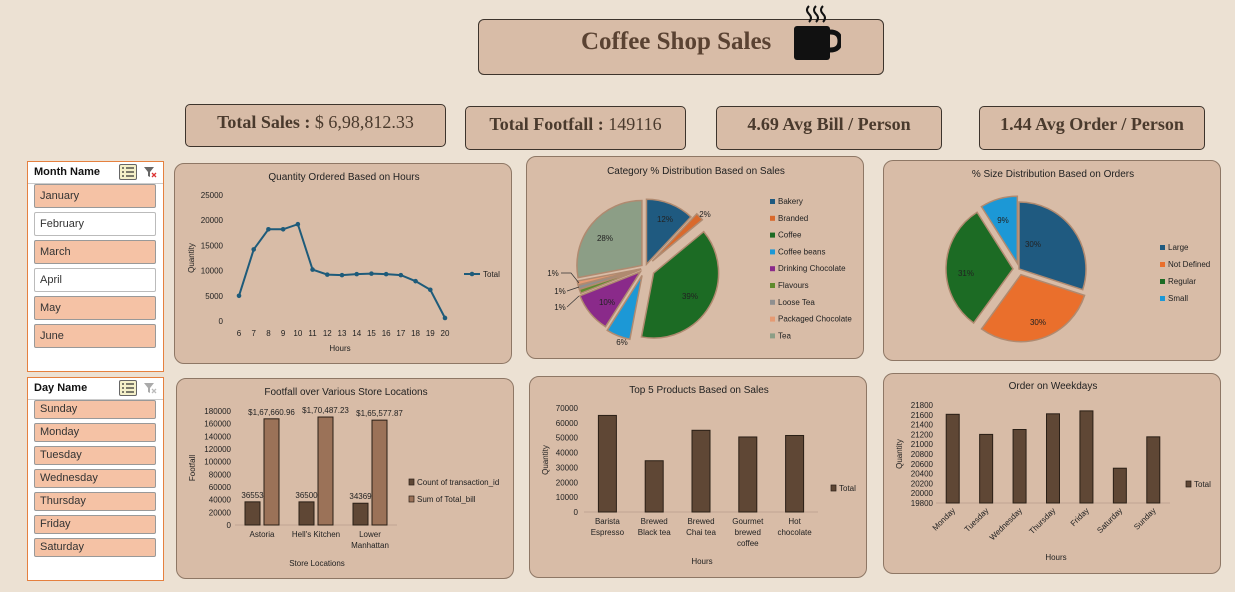 The height and width of the screenshot is (592, 1235). I want to click on month-item-may: May, so click(95, 308).